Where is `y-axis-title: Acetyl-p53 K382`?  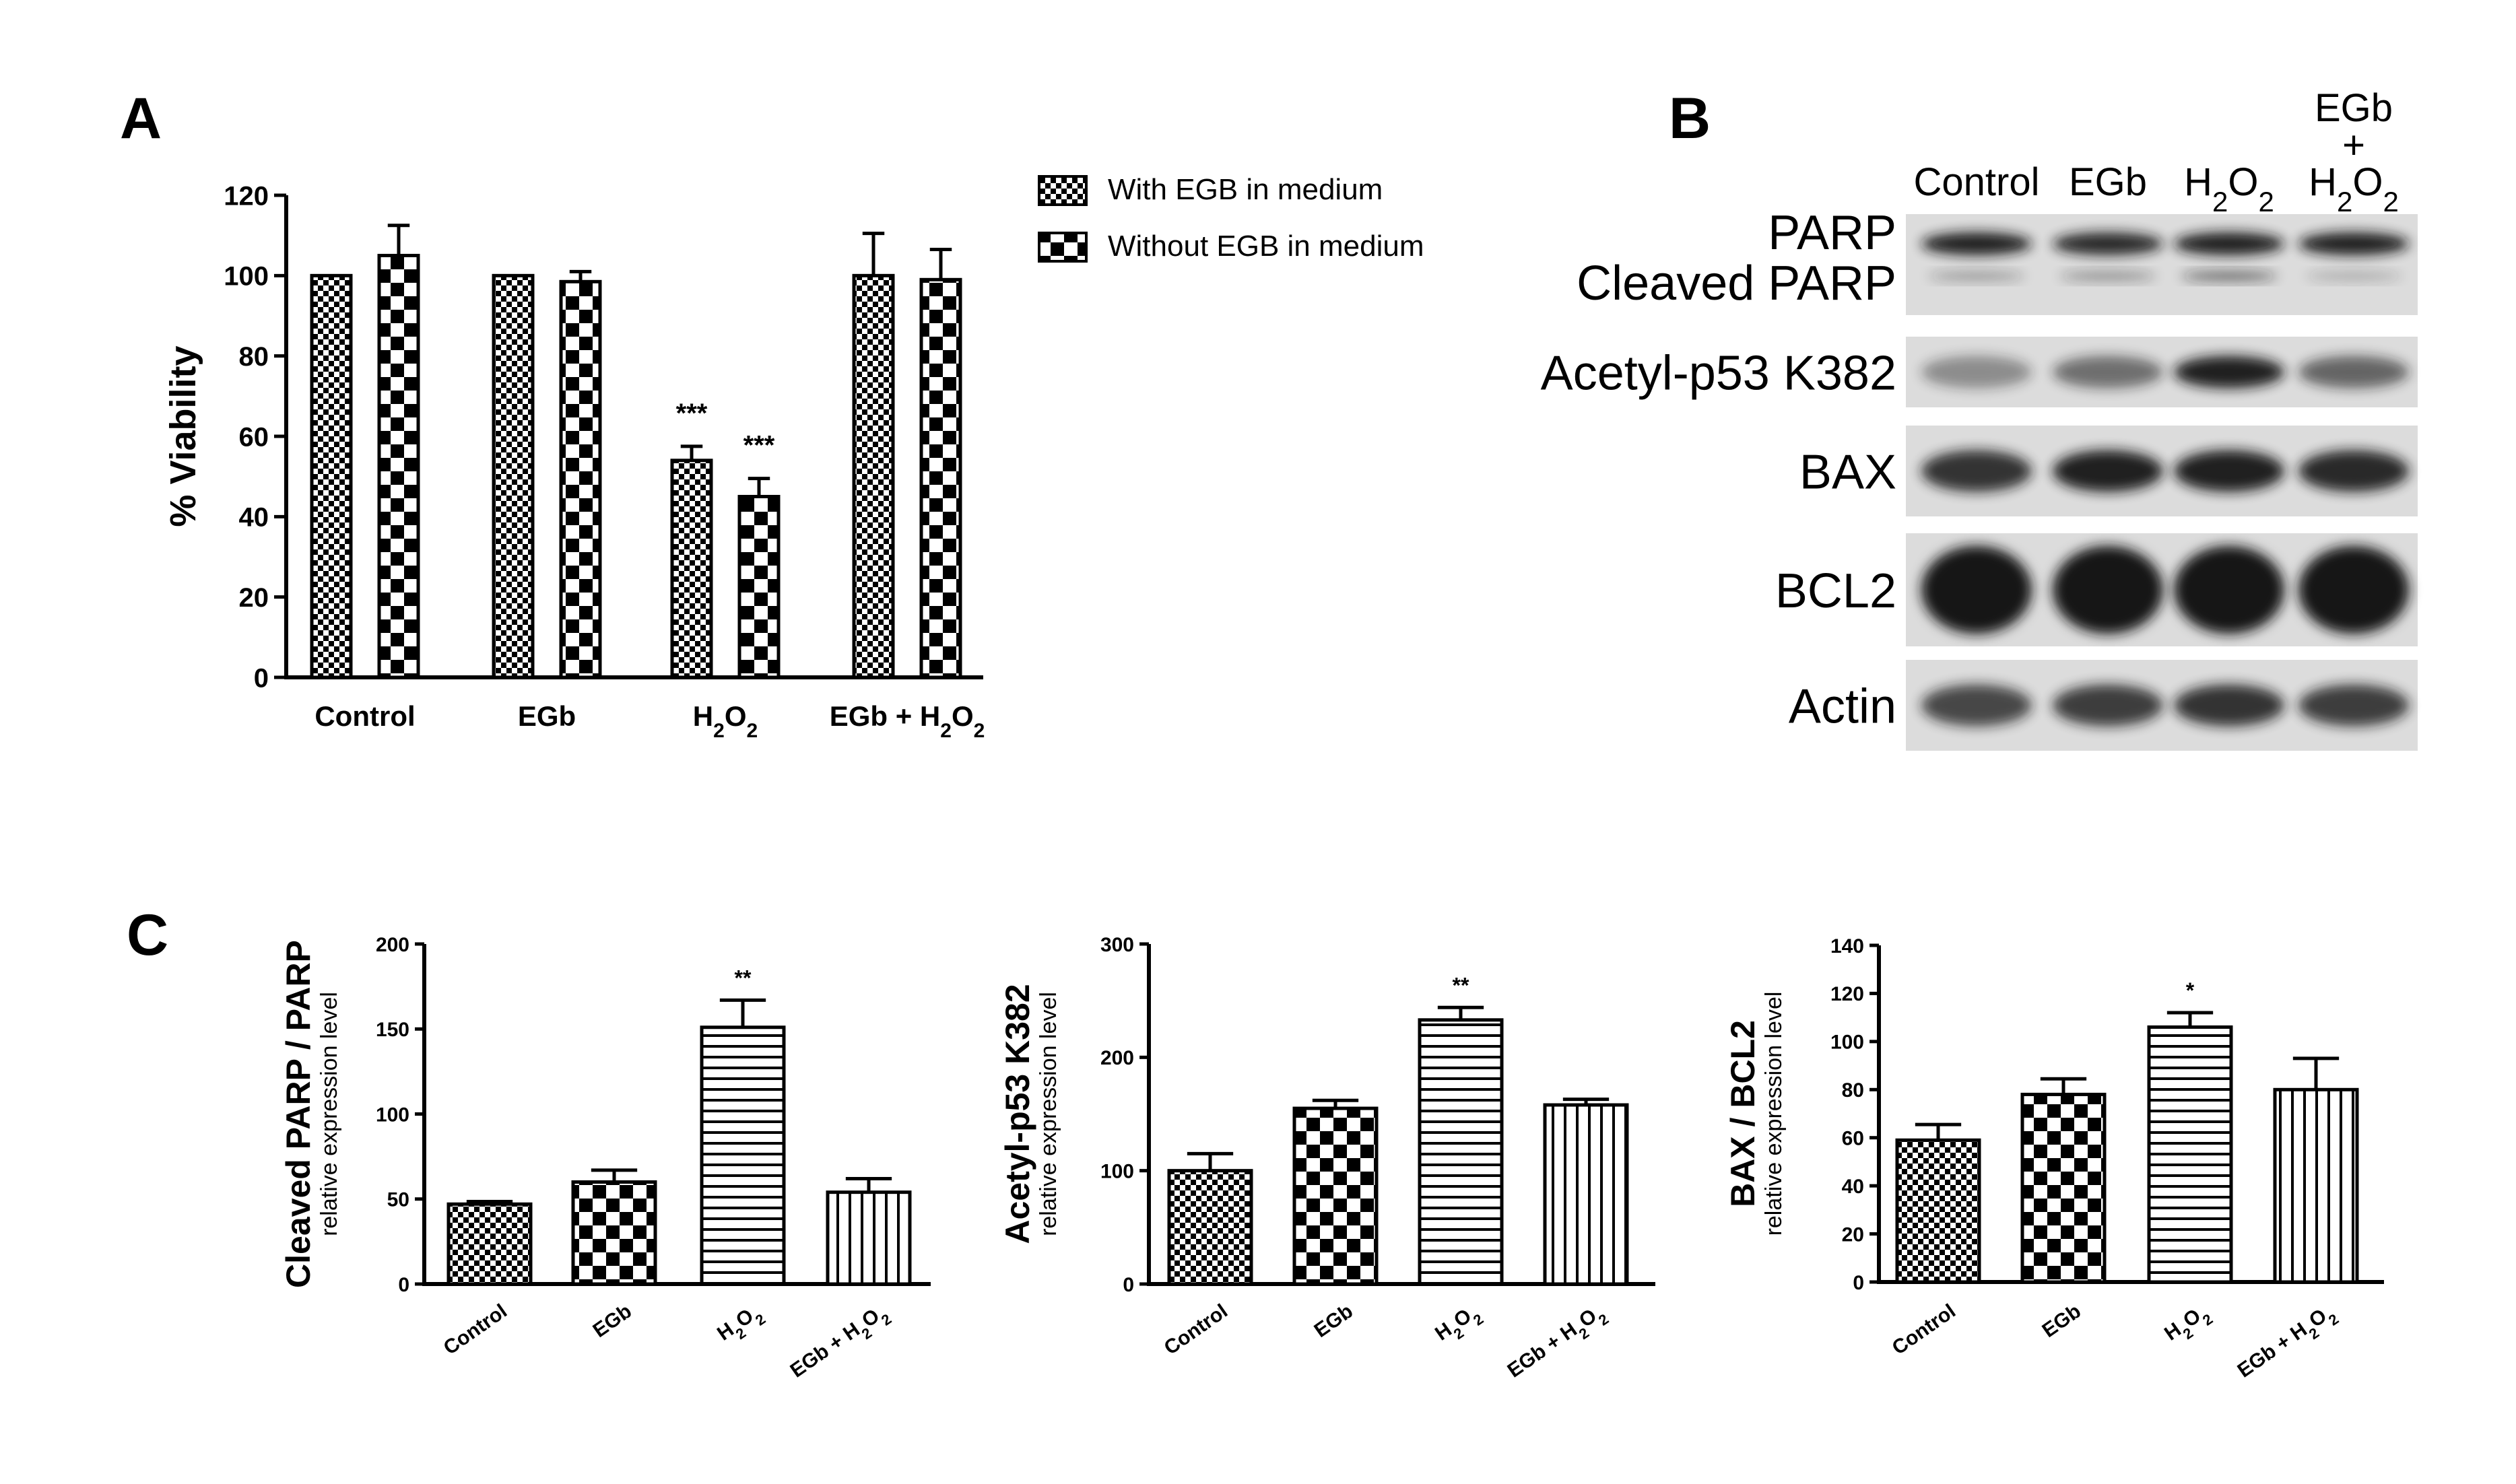
y-axis-title: Acetyl-p53 K382 is located at coordinates (1017, 1114).